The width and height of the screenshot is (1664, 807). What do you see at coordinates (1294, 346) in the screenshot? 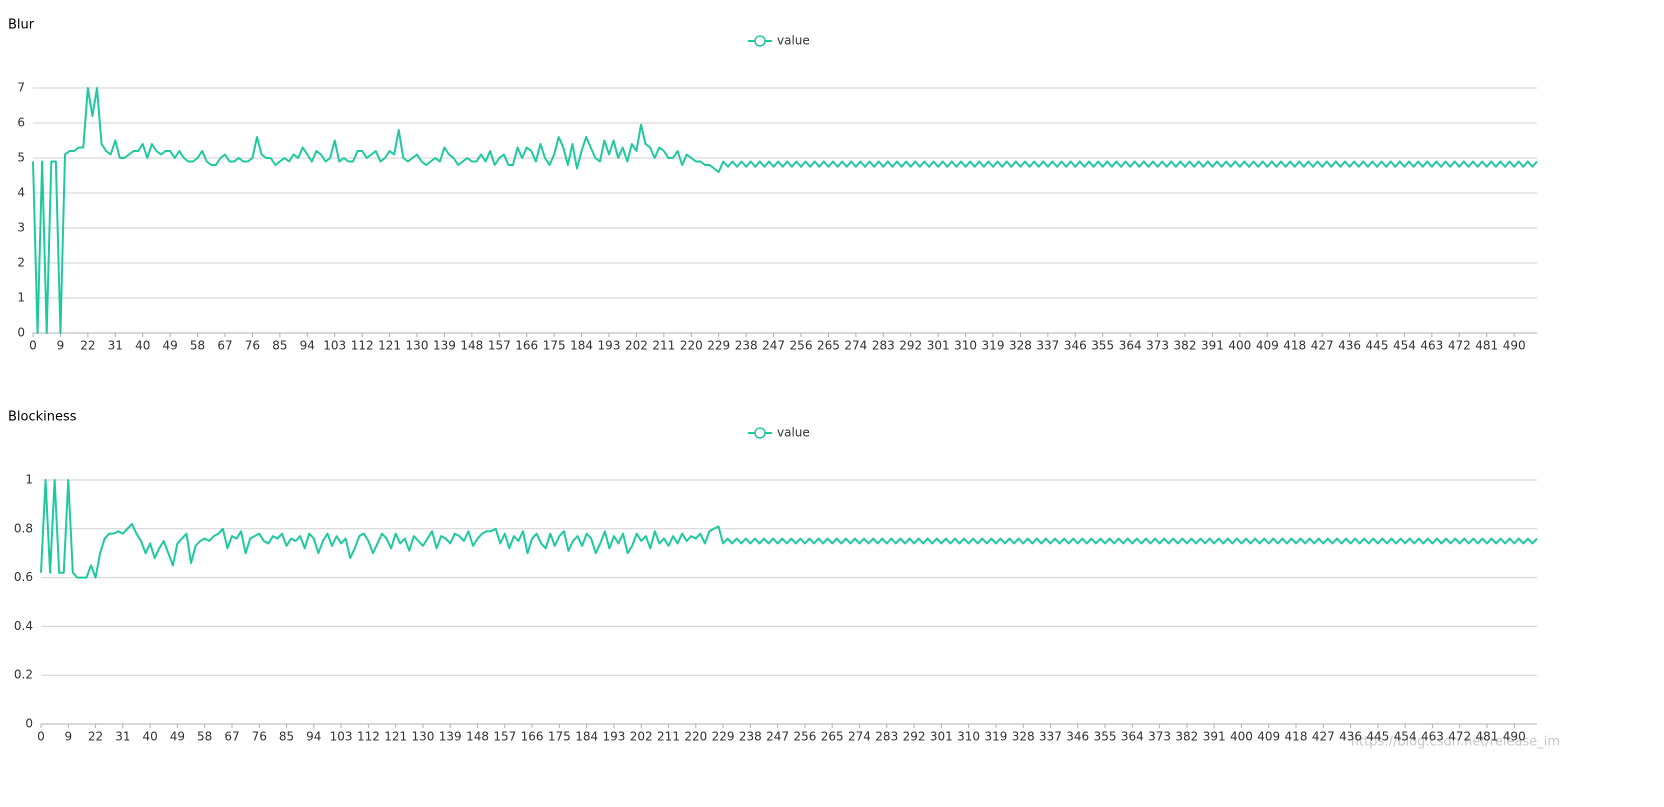
I see `x-tick-label: 418` at bounding box center [1294, 346].